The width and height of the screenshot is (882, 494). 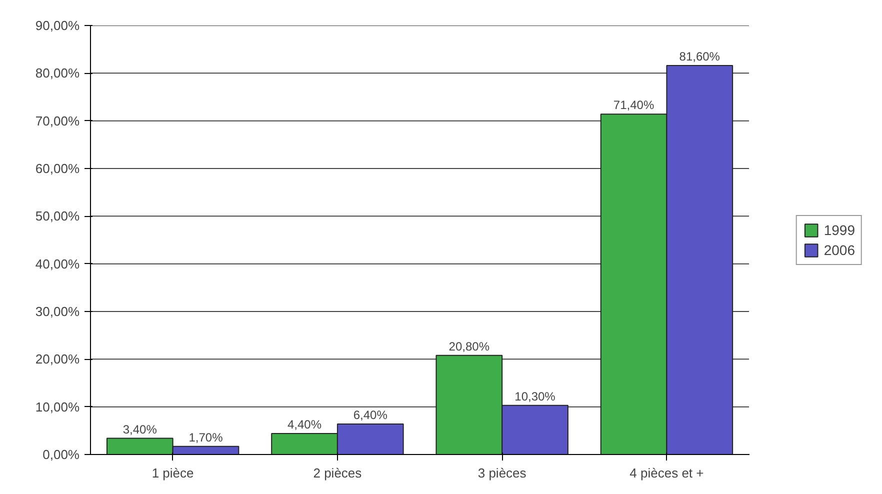 What do you see at coordinates (337, 473) in the screenshot?
I see `x-tick-label: 2 pièces` at bounding box center [337, 473].